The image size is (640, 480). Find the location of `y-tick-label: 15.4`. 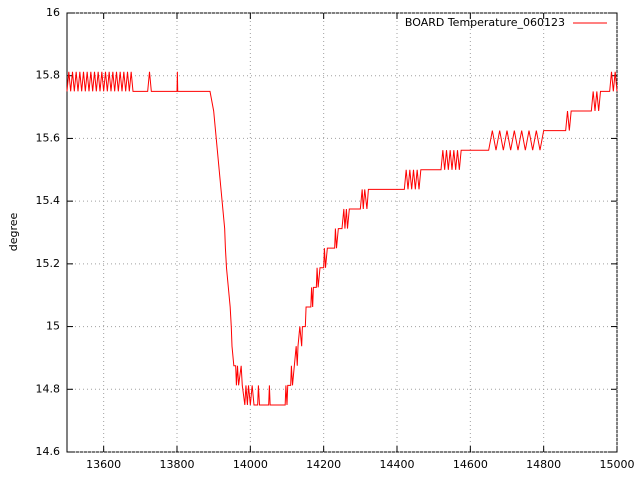

y-tick-label: 15.4 is located at coordinates (48, 200).